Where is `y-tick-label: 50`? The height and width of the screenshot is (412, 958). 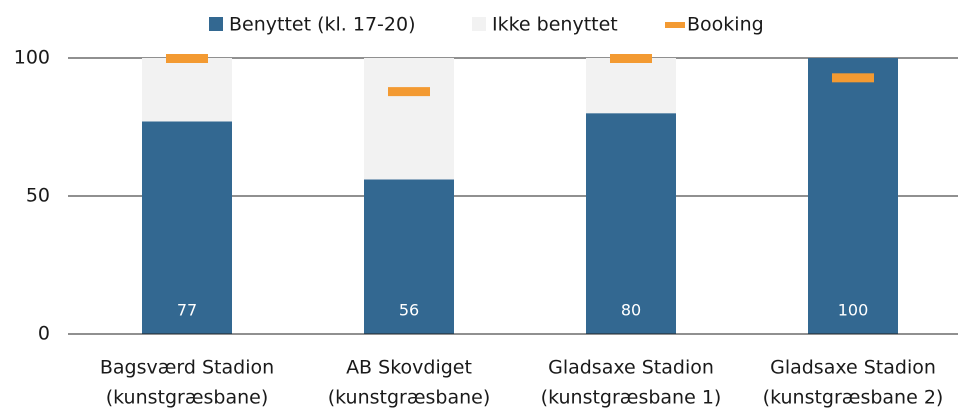
y-tick-label: 50 is located at coordinates (38, 196).